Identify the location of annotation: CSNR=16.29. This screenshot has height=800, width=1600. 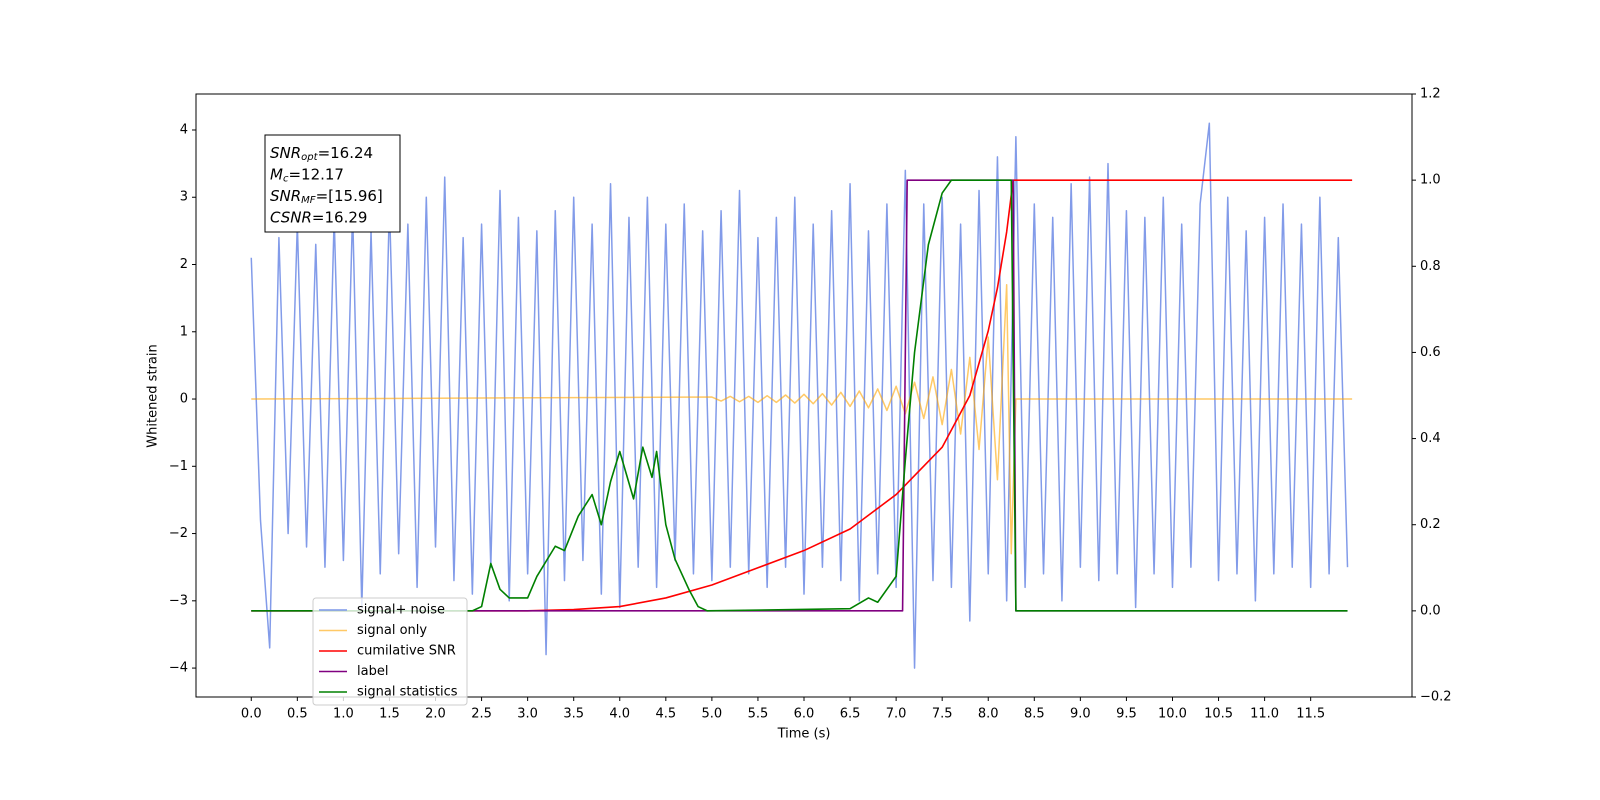
(318, 217).